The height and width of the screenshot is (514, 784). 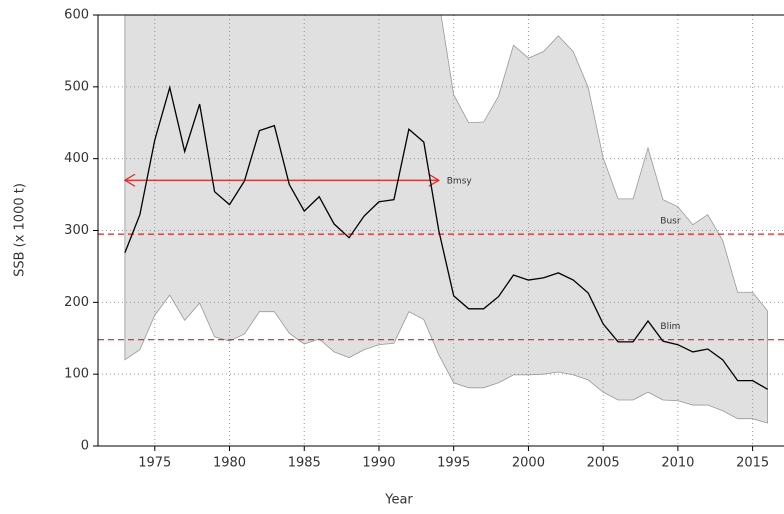 What do you see at coordinates (304, 463) in the screenshot?
I see `x-tick-label: 1985` at bounding box center [304, 463].